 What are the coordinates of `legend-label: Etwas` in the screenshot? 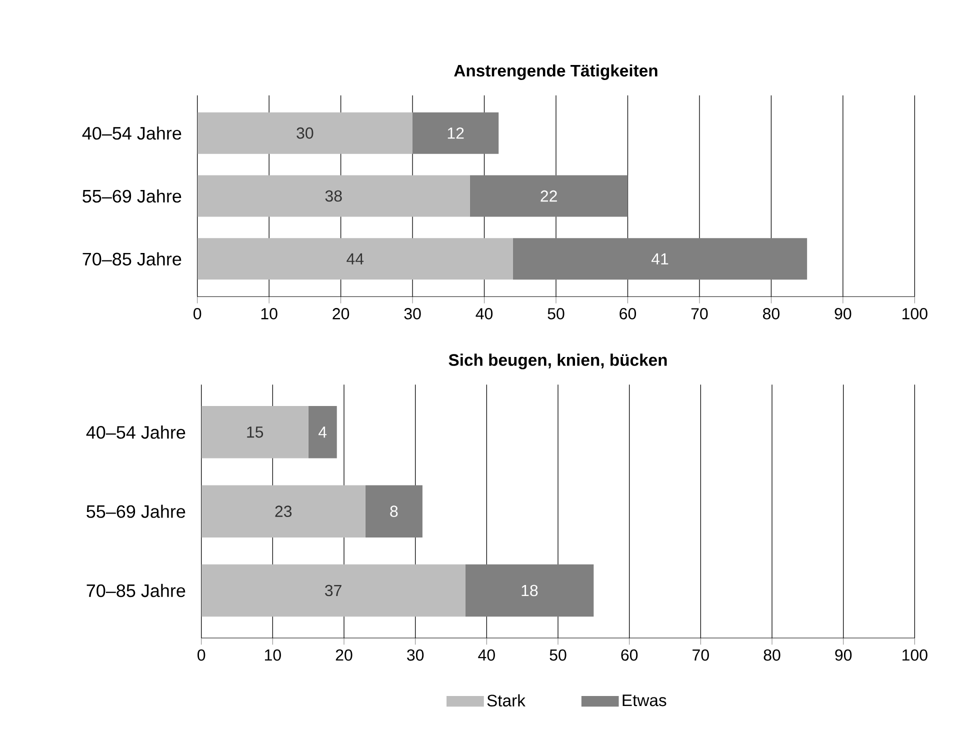 It's located at (644, 700).